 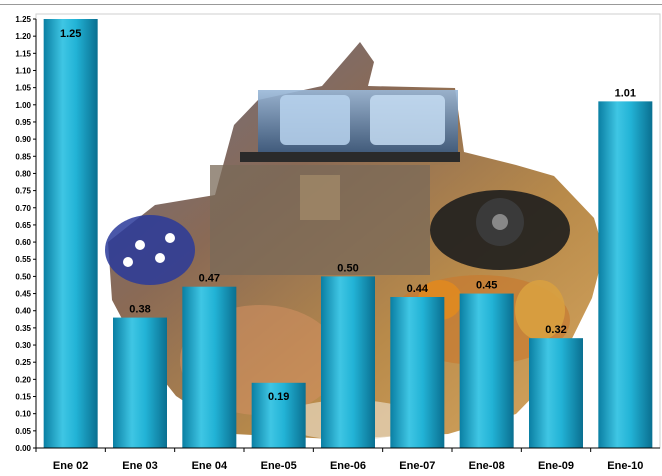 What do you see at coordinates (139, 466) in the screenshot?
I see `x-category-label: Ene 03` at bounding box center [139, 466].